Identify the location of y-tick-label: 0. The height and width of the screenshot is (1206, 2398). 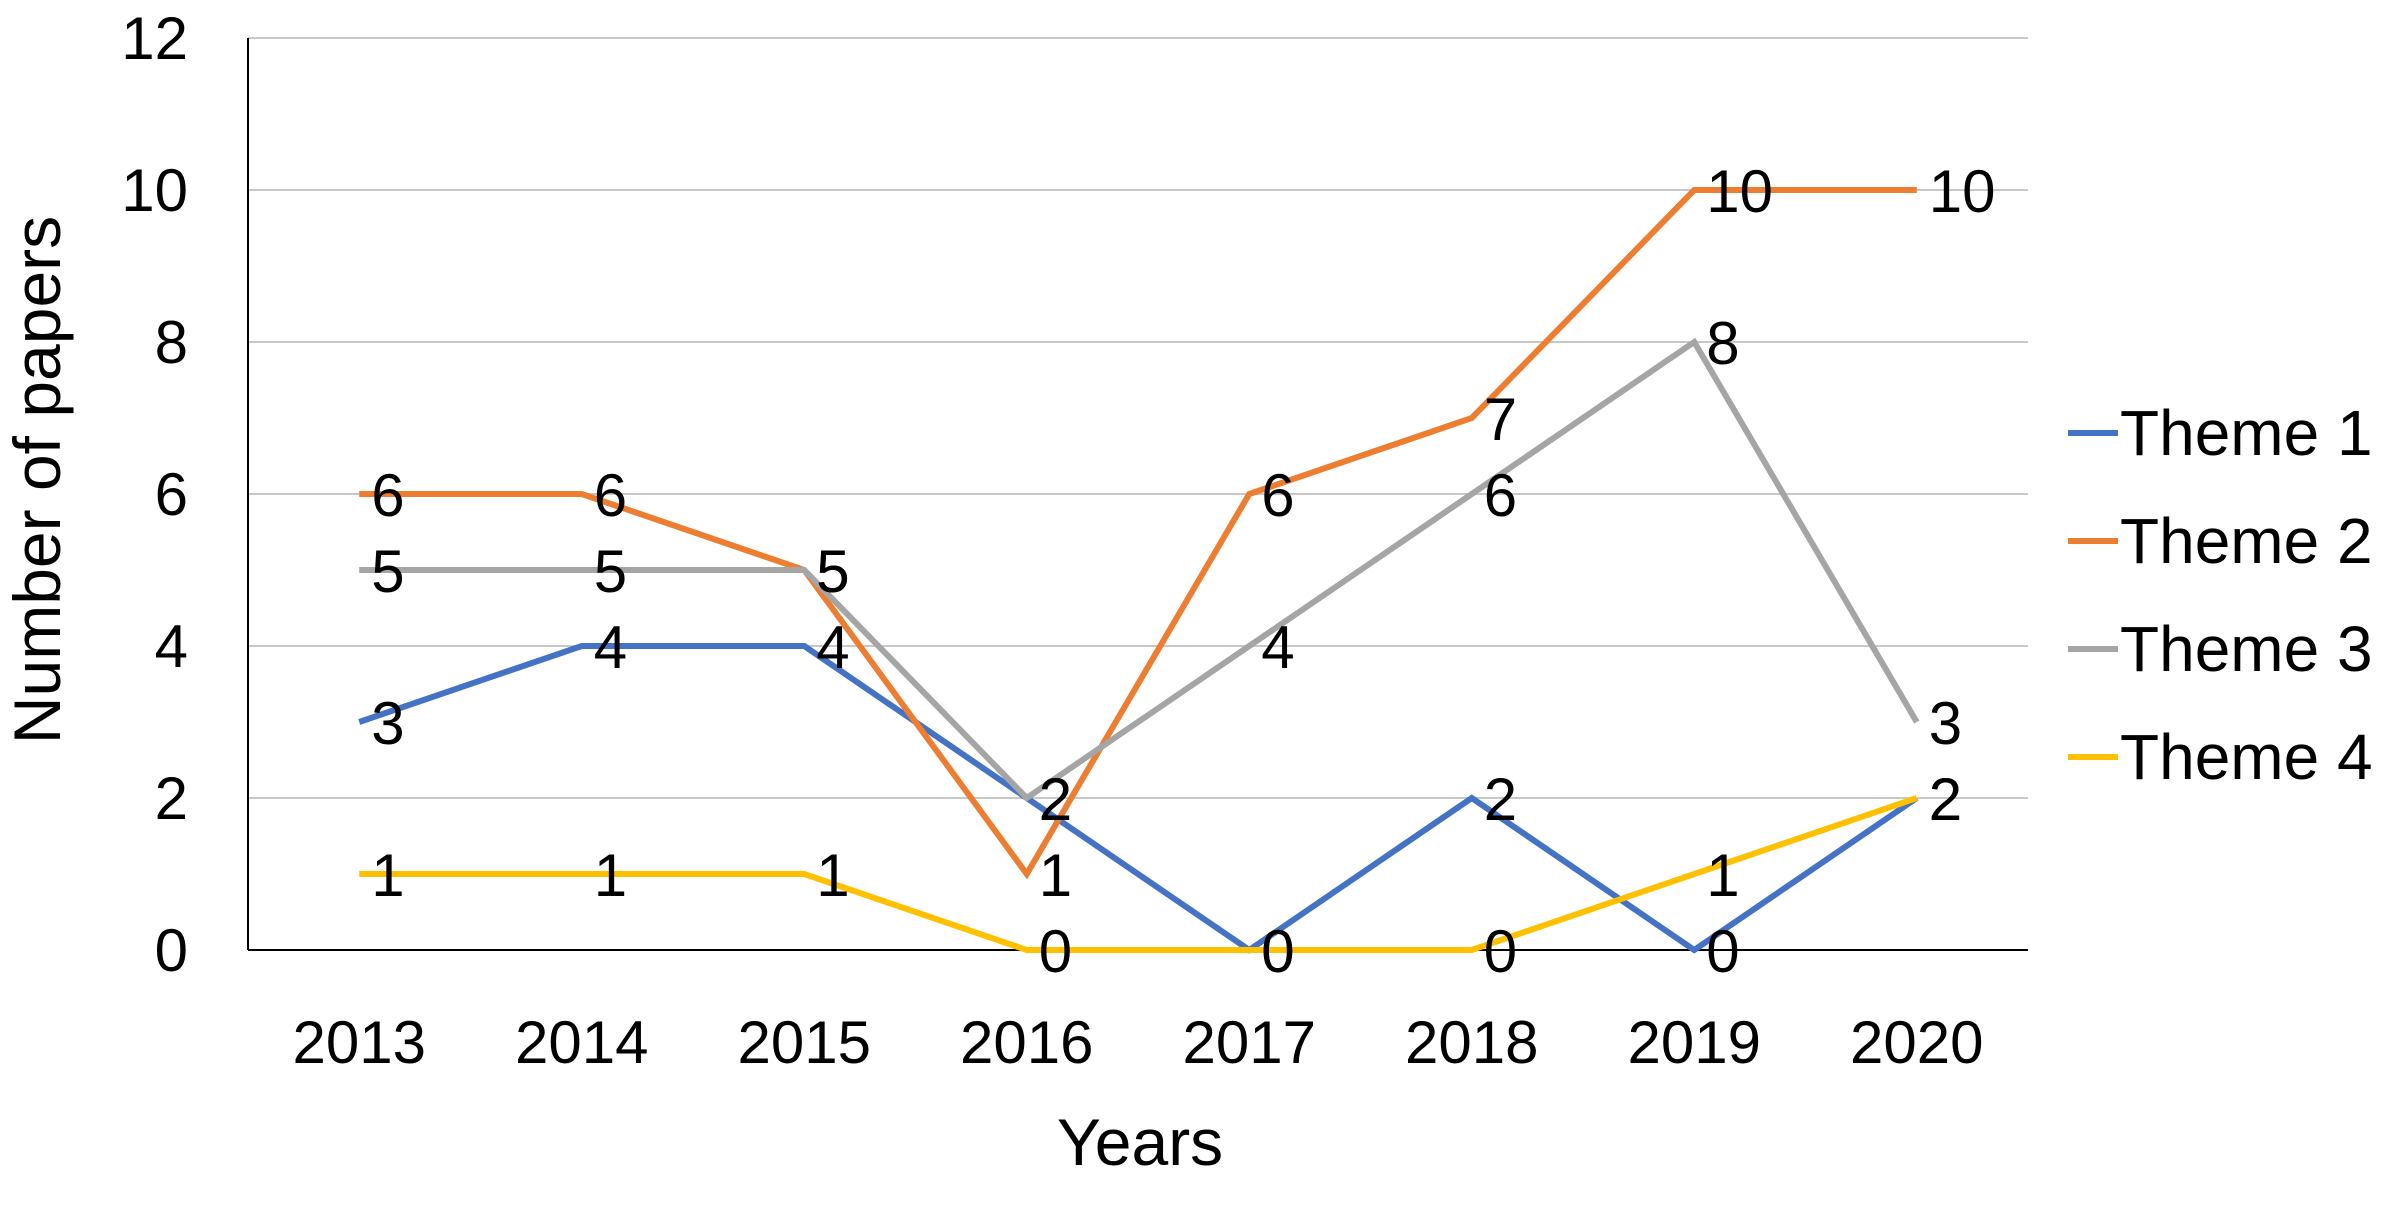
(171, 950).